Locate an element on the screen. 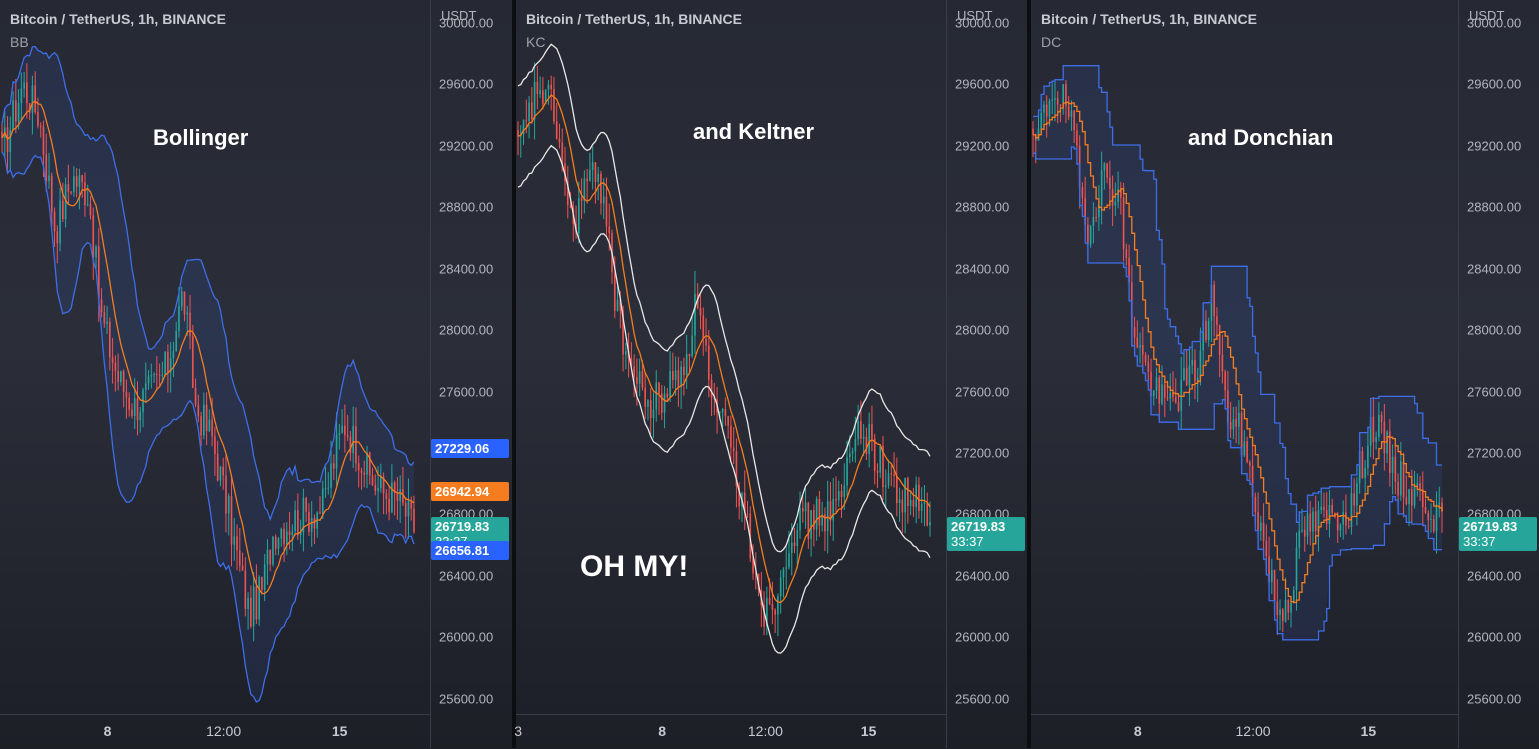 The width and height of the screenshot is (1539, 749). bar-countdown: 33:37 is located at coordinates (1479, 541).